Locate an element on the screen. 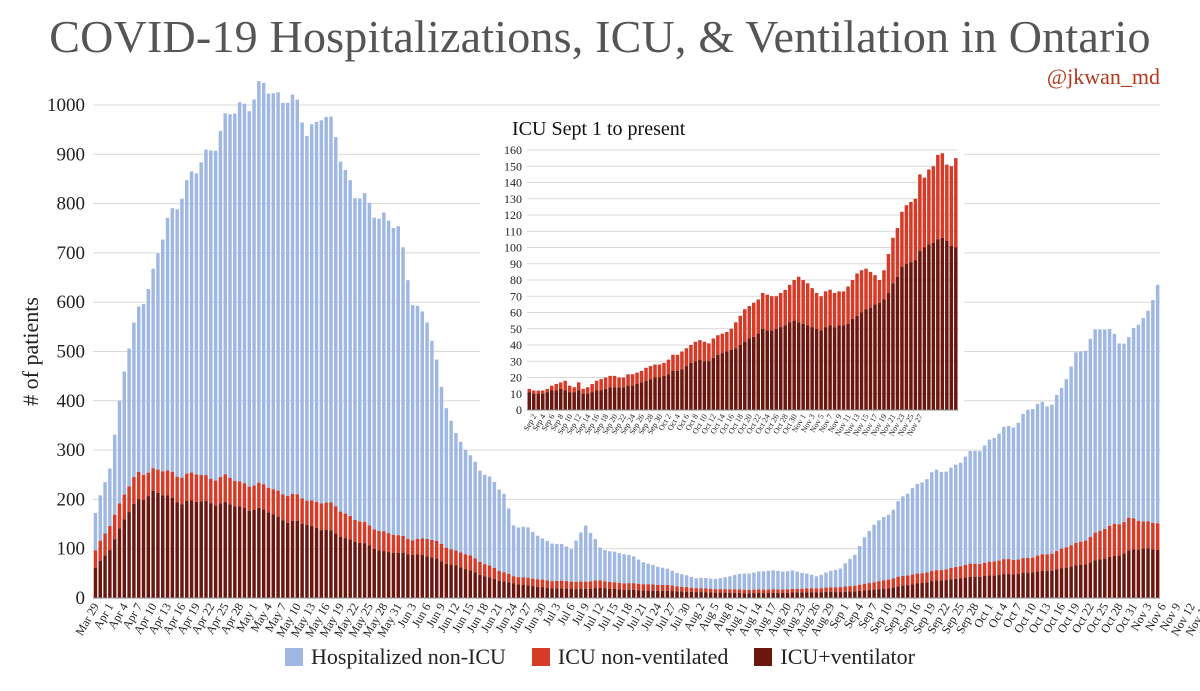 The width and height of the screenshot is (1200, 691). inset-y-tick-label: 40 is located at coordinates (516, 345).